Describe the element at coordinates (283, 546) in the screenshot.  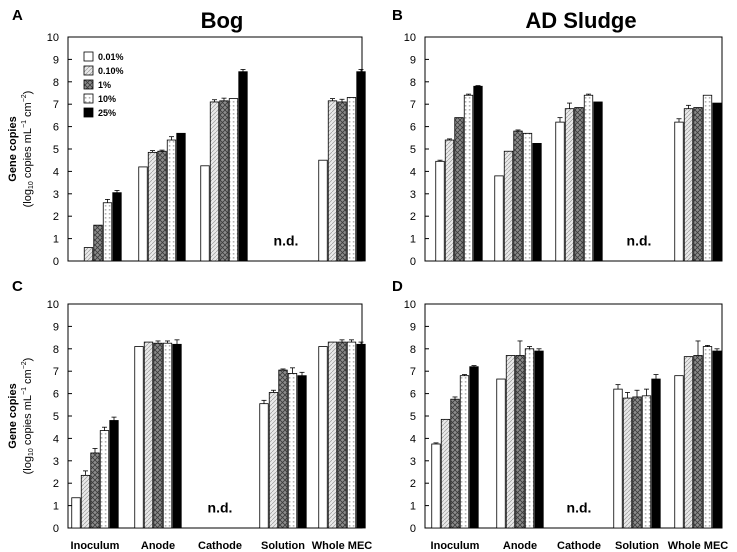
I see `category-label: Solution` at that location.